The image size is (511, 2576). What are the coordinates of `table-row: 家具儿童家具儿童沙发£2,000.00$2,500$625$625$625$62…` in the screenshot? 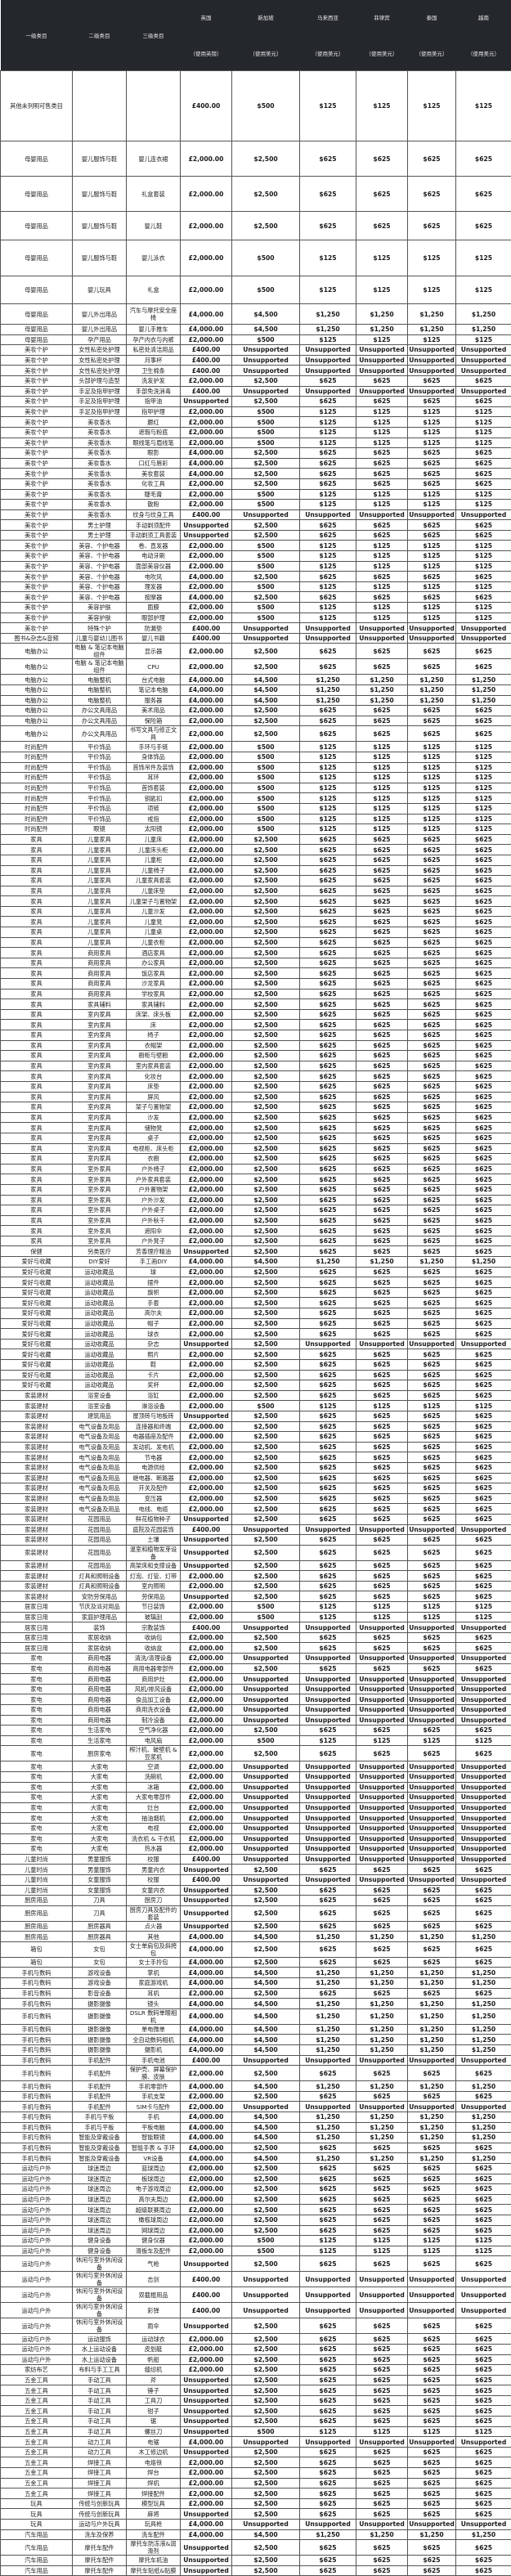 It's located at (256, 911).